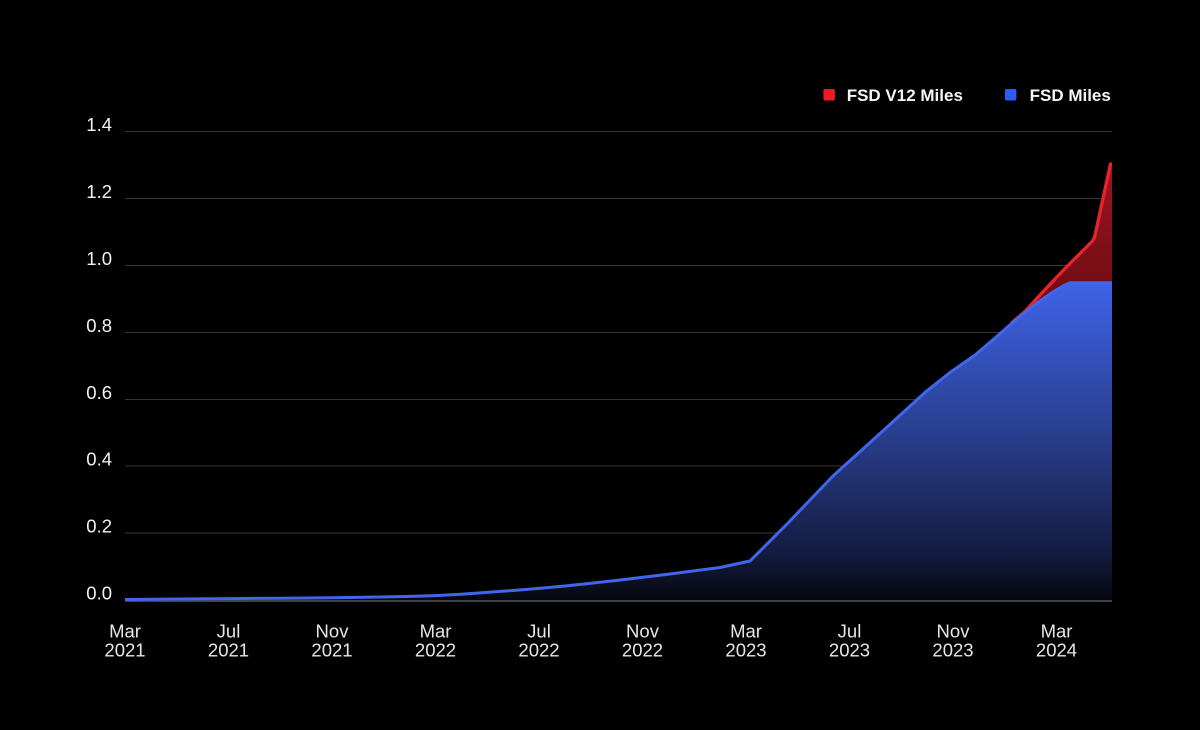 Image resolution: width=1200 pixels, height=730 pixels. What do you see at coordinates (99, 392) in the screenshot?
I see `svg-text: 0.6` at bounding box center [99, 392].